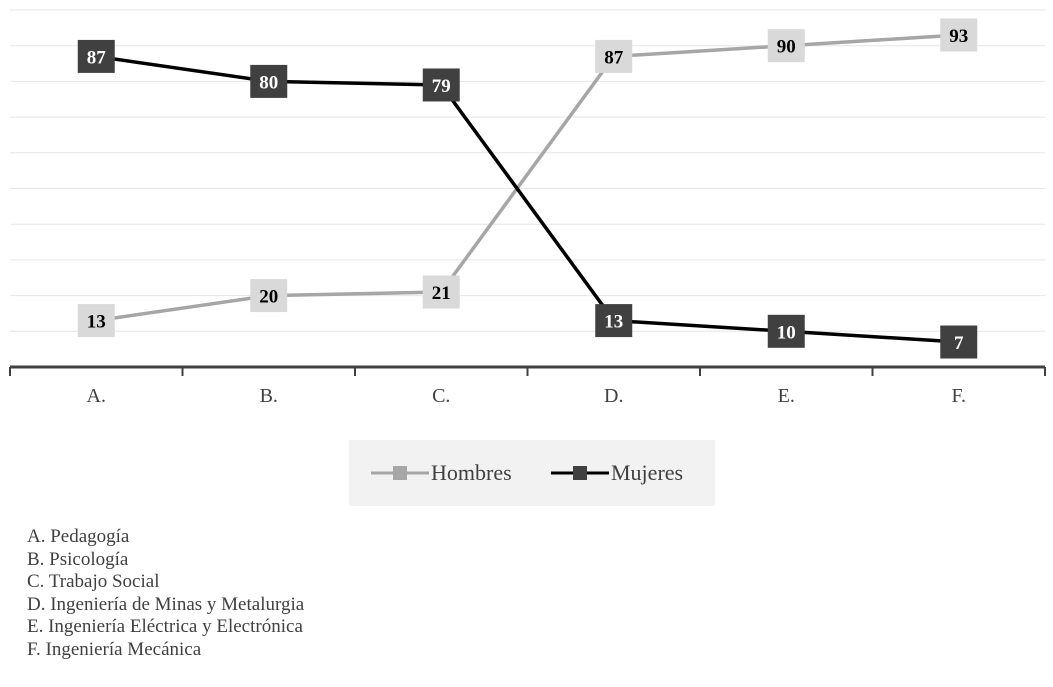  What do you see at coordinates (647, 472) in the screenshot?
I see `legend-label-mujeres: Mujeres` at bounding box center [647, 472].